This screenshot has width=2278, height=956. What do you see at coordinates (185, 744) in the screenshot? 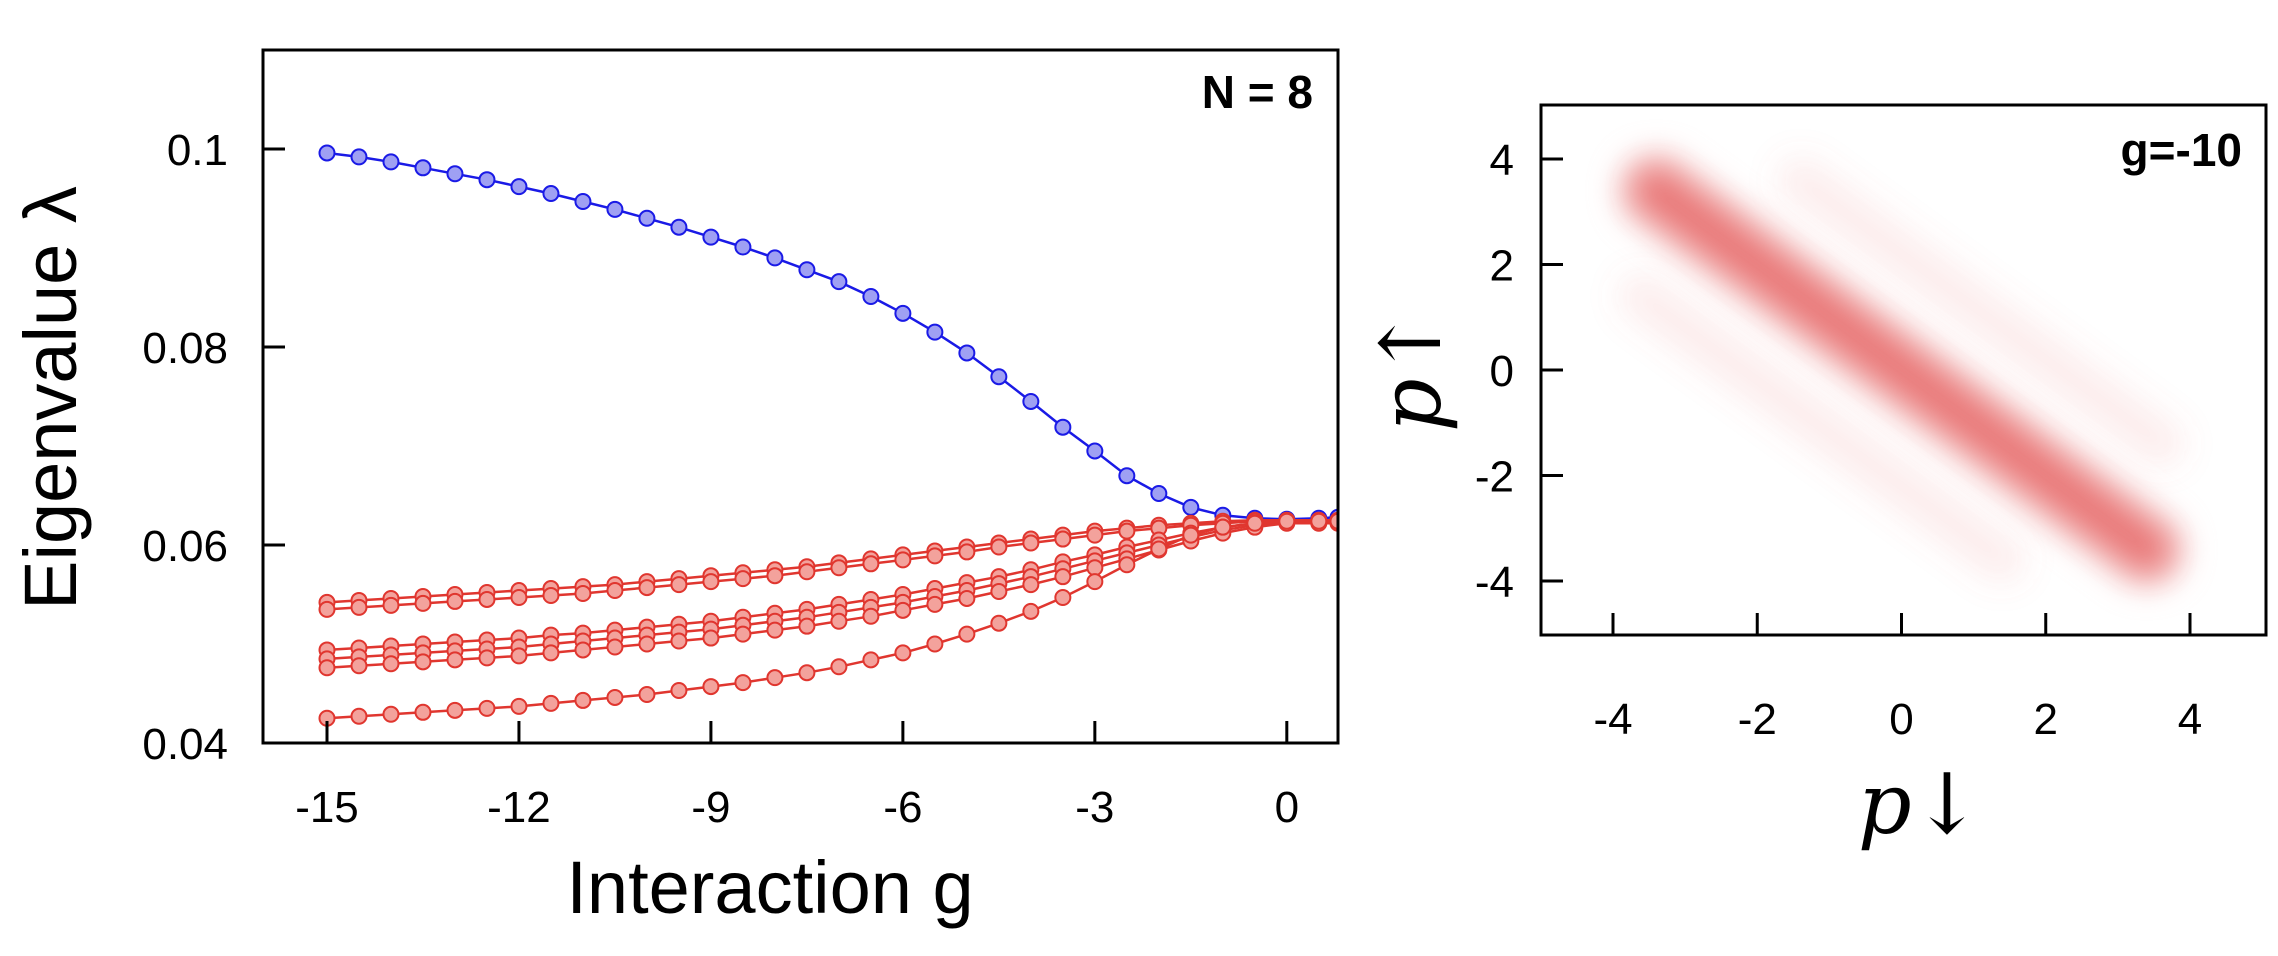
I see `y-tick-label: 0.04` at bounding box center [185, 744].